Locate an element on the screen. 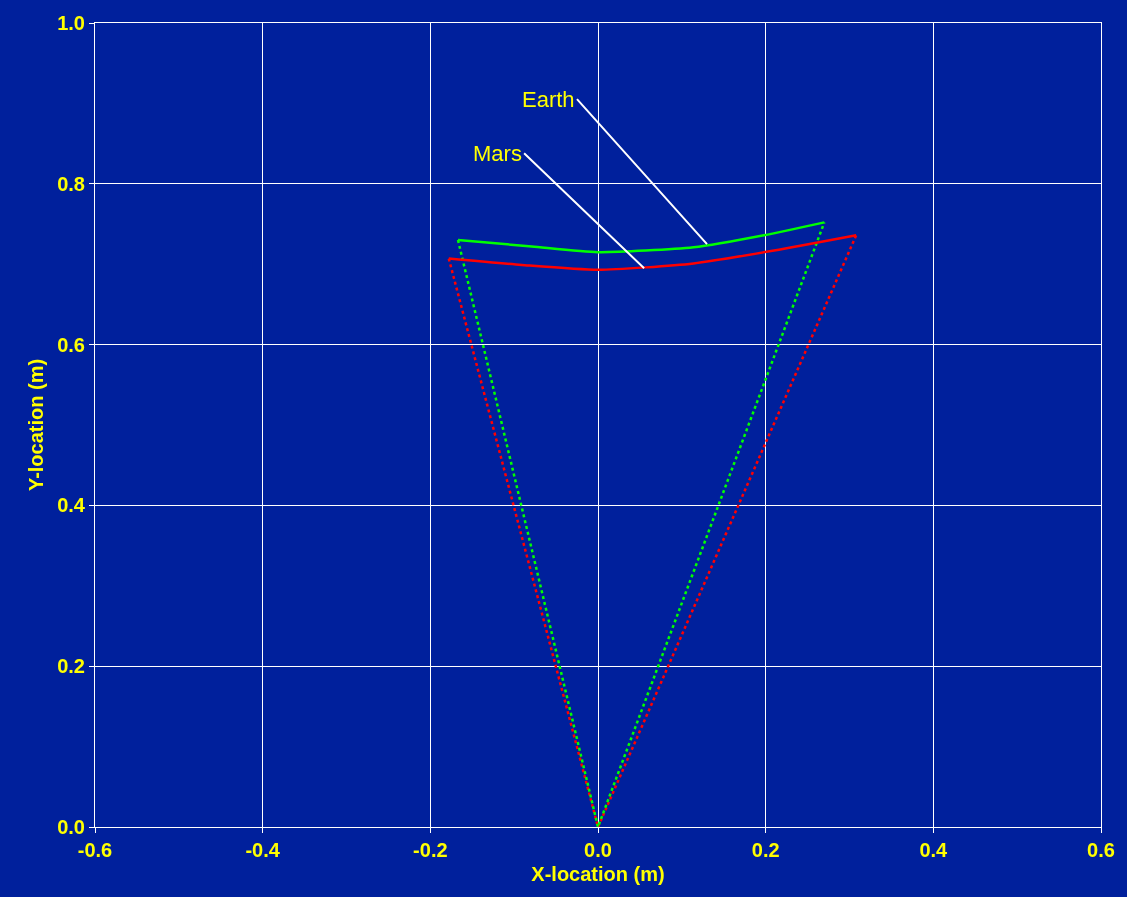  annotation: Mars is located at coordinates (497, 153).